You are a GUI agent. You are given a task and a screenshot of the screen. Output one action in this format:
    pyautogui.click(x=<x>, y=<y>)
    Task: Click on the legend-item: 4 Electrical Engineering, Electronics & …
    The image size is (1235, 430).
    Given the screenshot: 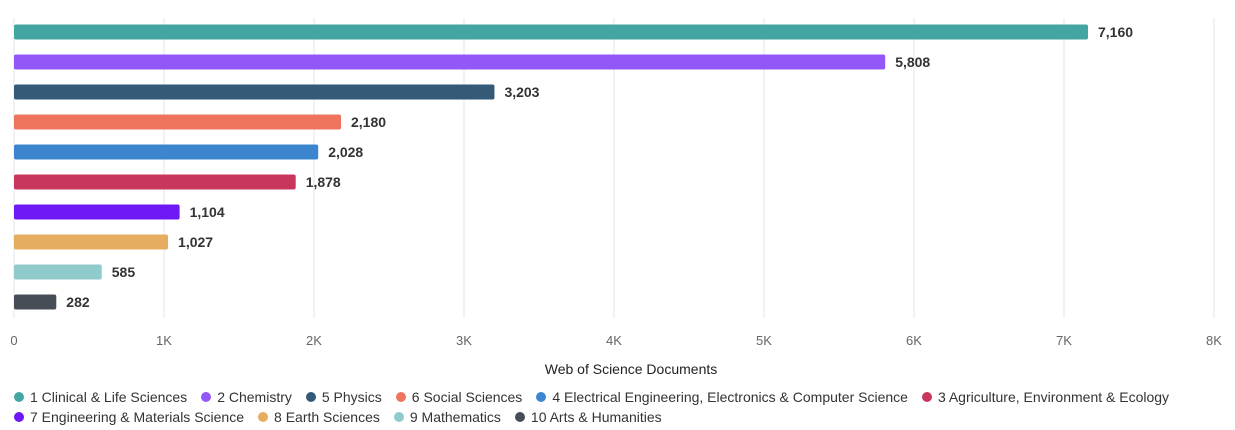 What is the action you would take?
    pyautogui.click(x=722, y=397)
    